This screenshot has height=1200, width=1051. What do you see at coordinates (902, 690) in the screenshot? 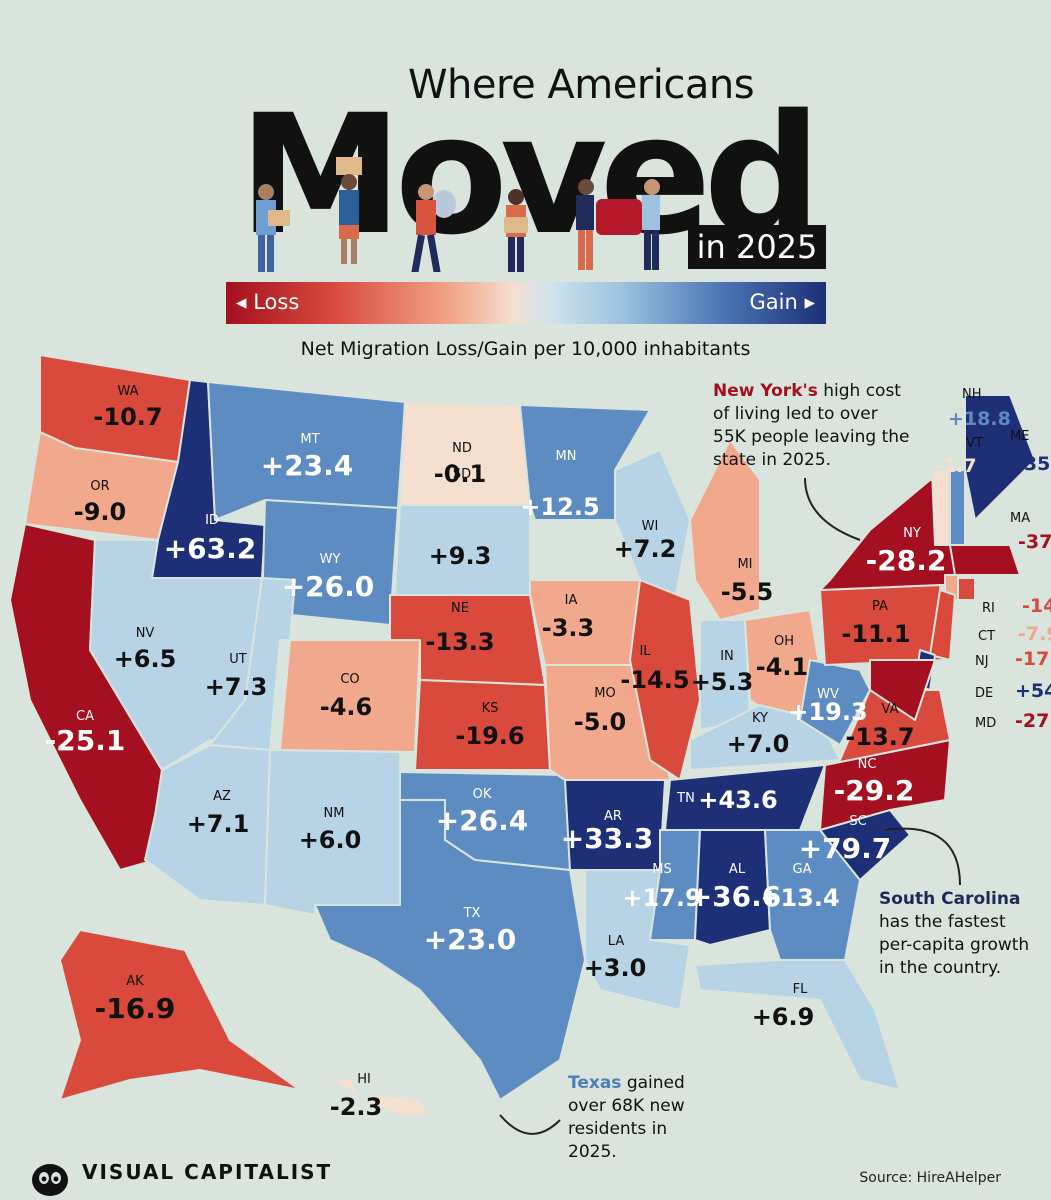
I see `state-md` at bounding box center [902, 690].